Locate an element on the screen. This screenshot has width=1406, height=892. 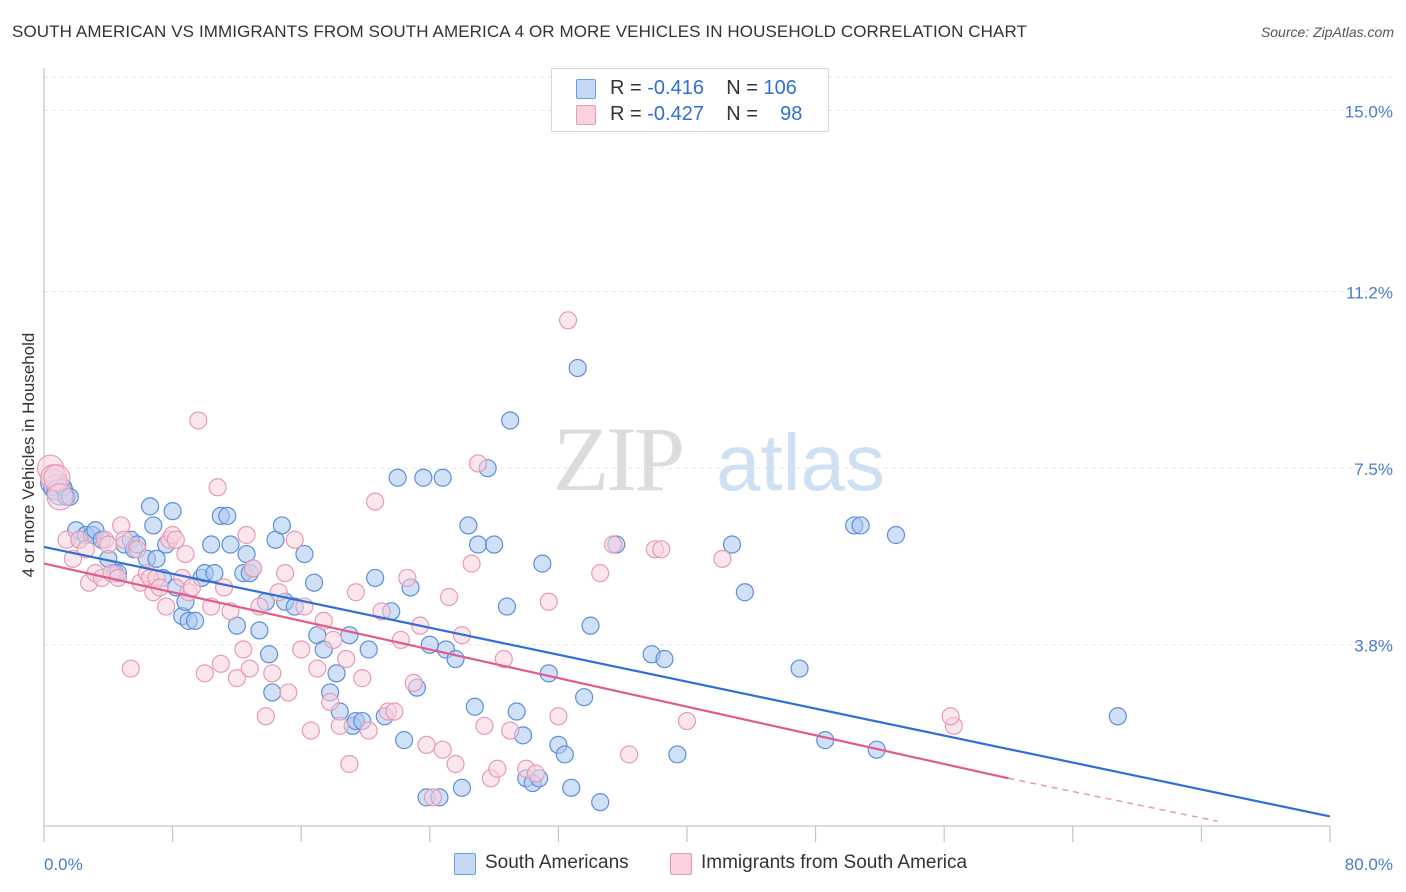
bottom-legend-swatch-pink is located at coordinates (681, 864).